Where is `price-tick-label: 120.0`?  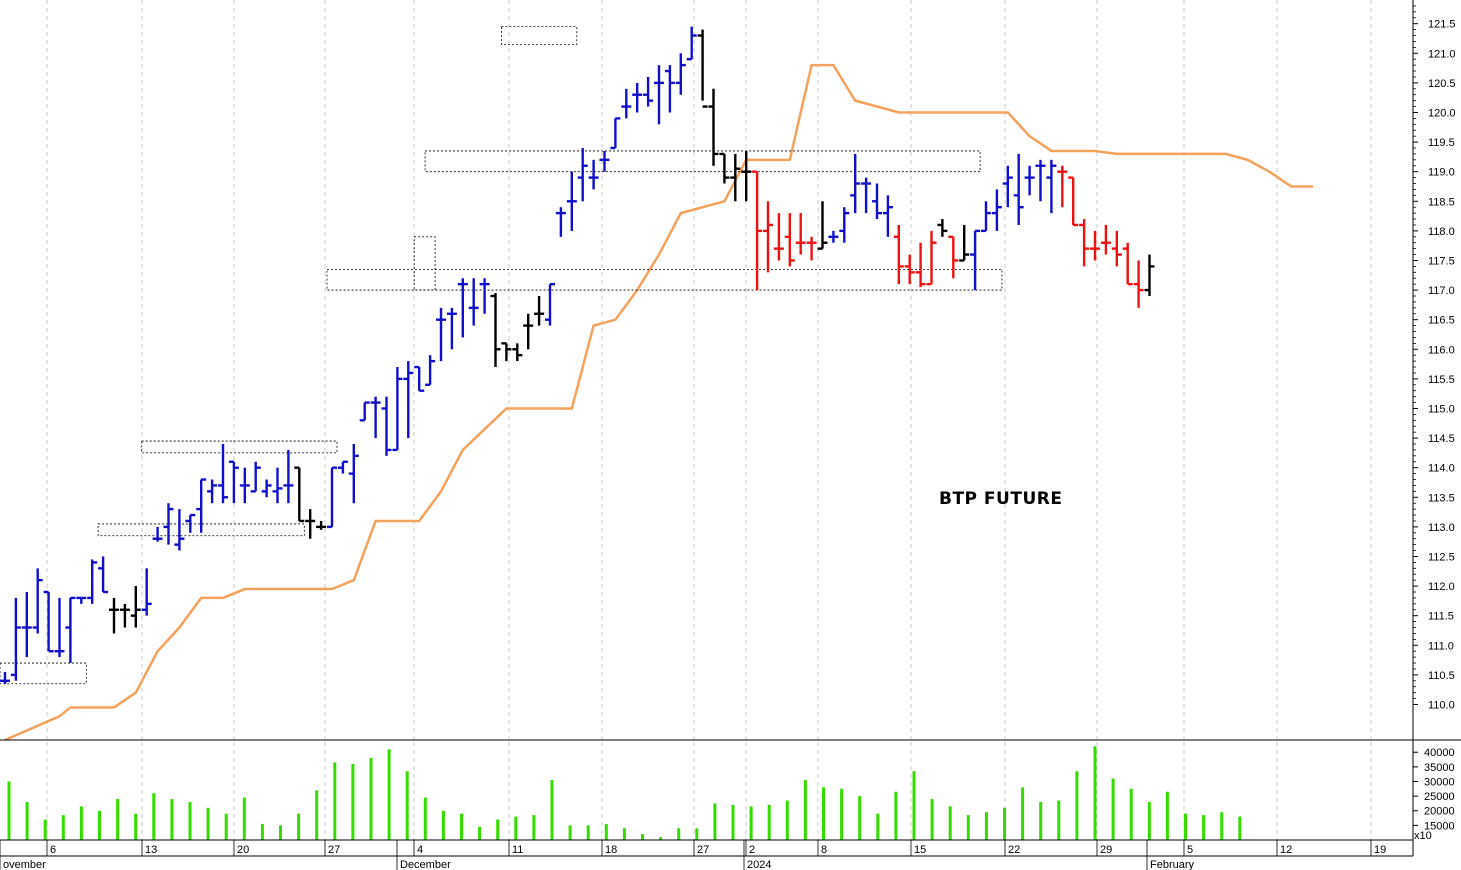 price-tick-label: 120.0 is located at coordinates (1442, 113).